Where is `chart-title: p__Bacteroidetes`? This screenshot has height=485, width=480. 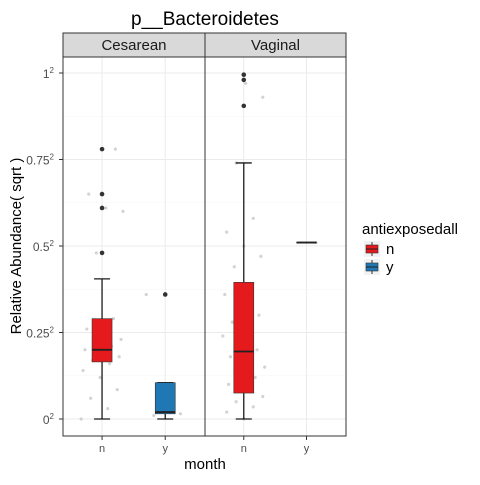 chart-title: p__Bacteroidetes is located at coordinates (205, 19).